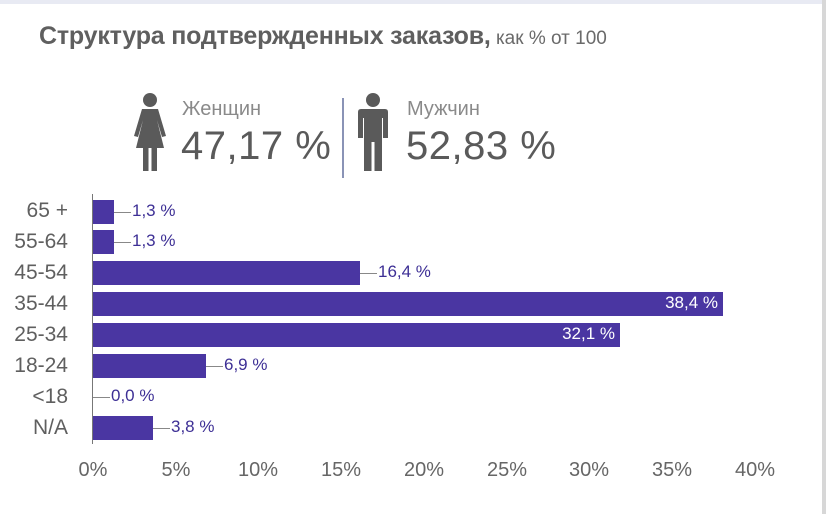  I want to click on category-label: 65 +, so click(47, 210).